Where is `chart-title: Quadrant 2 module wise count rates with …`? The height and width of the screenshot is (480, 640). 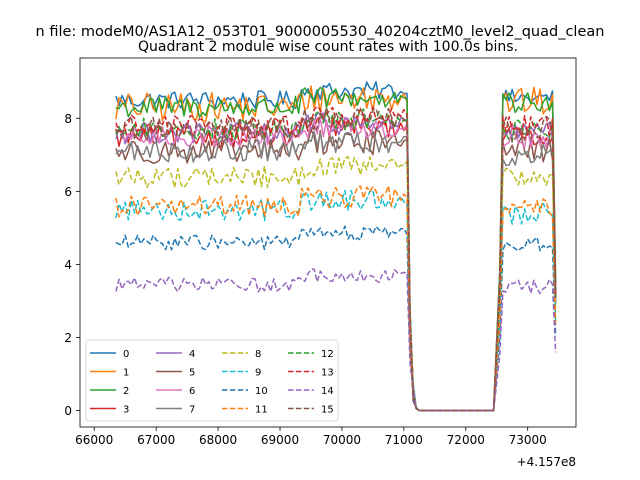
chart-title: Quadrant 2 module wise count rates with … is located at coordinates (328, 47).